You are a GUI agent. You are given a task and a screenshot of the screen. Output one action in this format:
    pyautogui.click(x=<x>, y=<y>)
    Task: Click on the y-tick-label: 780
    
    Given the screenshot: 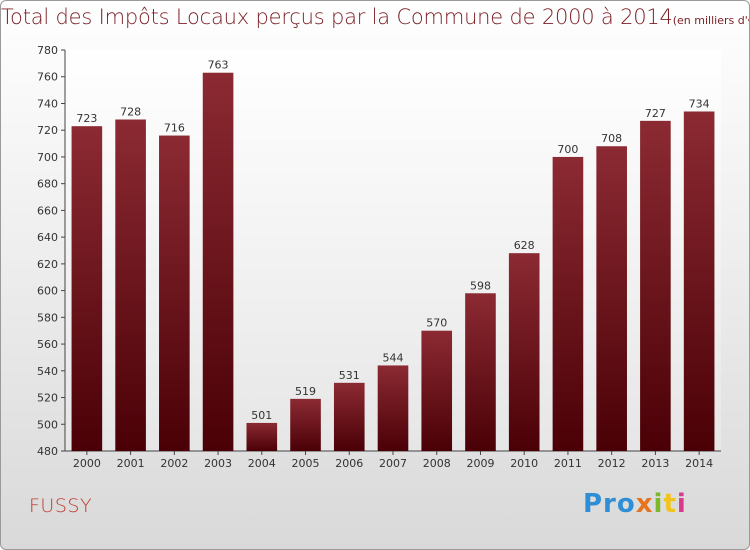 What is the action you would take?
    pyautogui.click(x=47, y=50)
    